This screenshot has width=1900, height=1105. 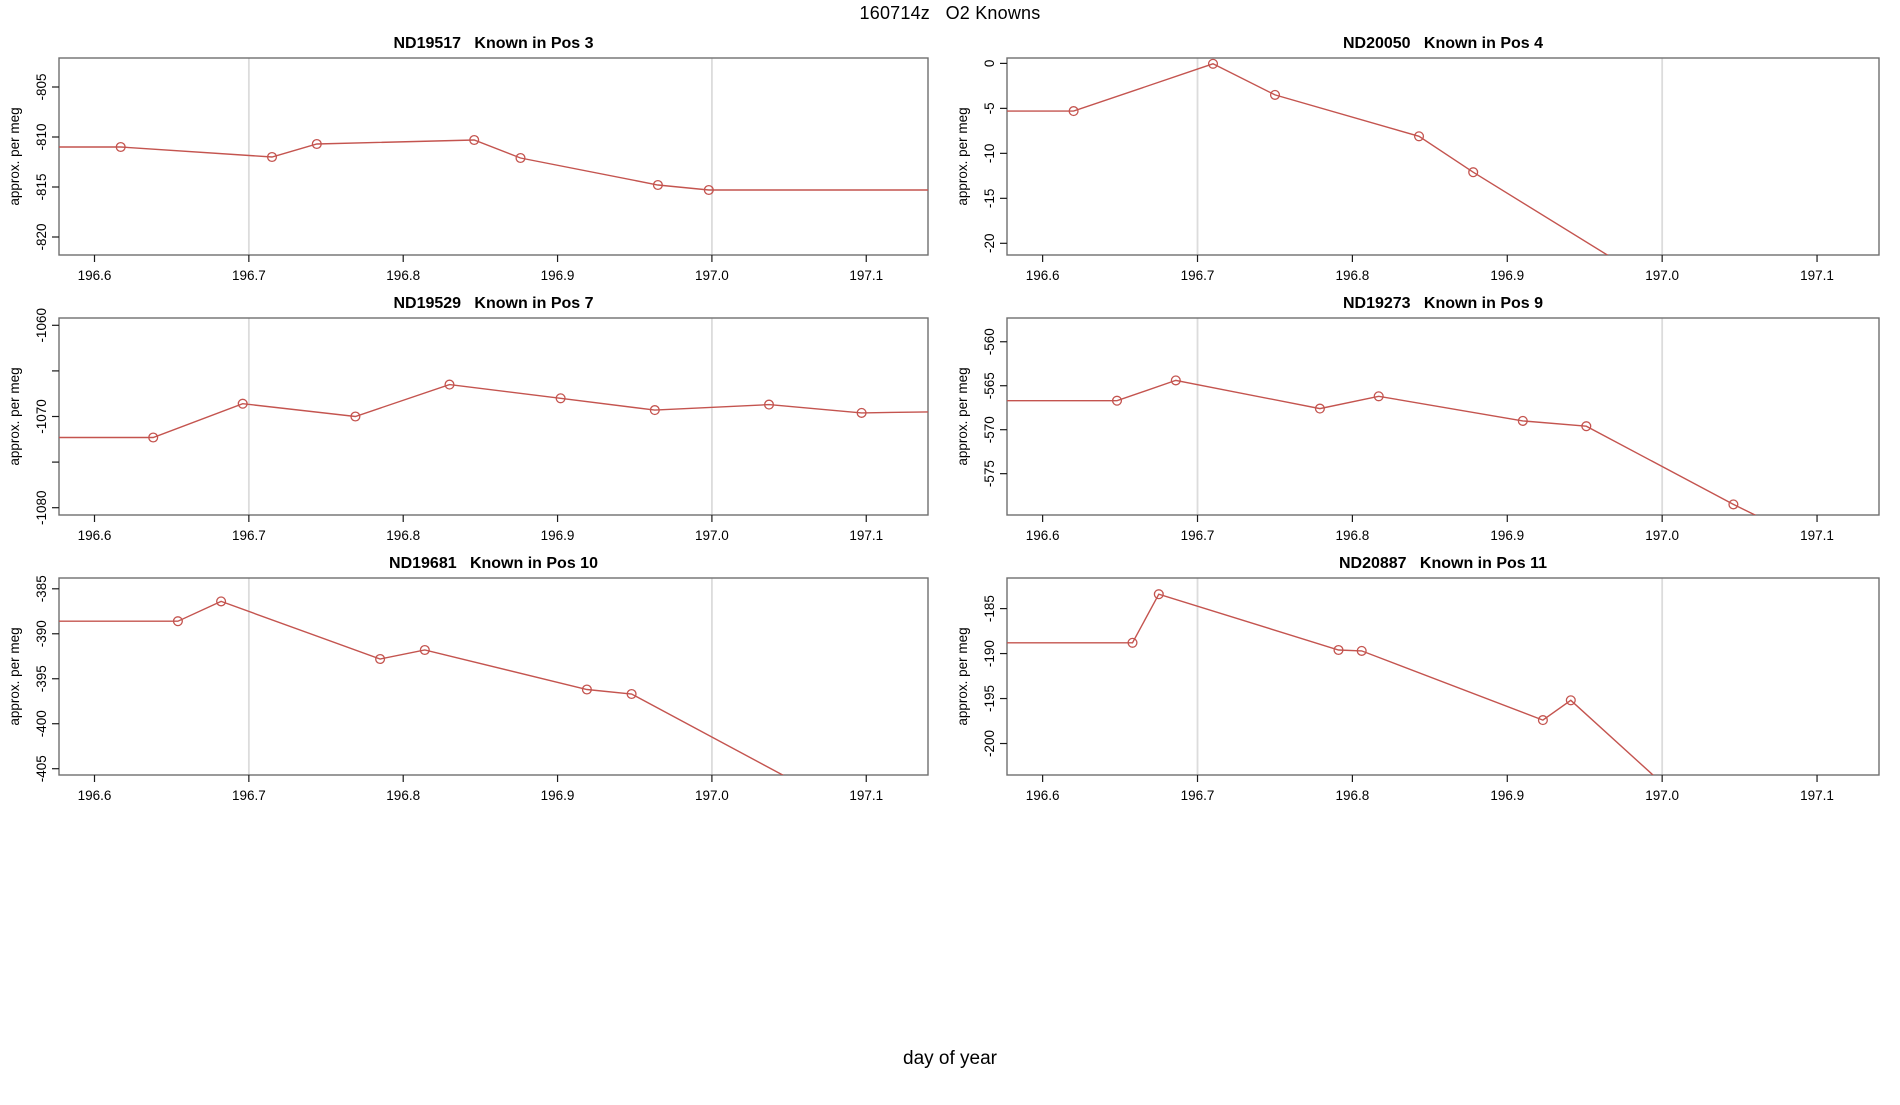 I want to click on figure-title: 160714z O2 Knowns, so click(x=950, y=13).